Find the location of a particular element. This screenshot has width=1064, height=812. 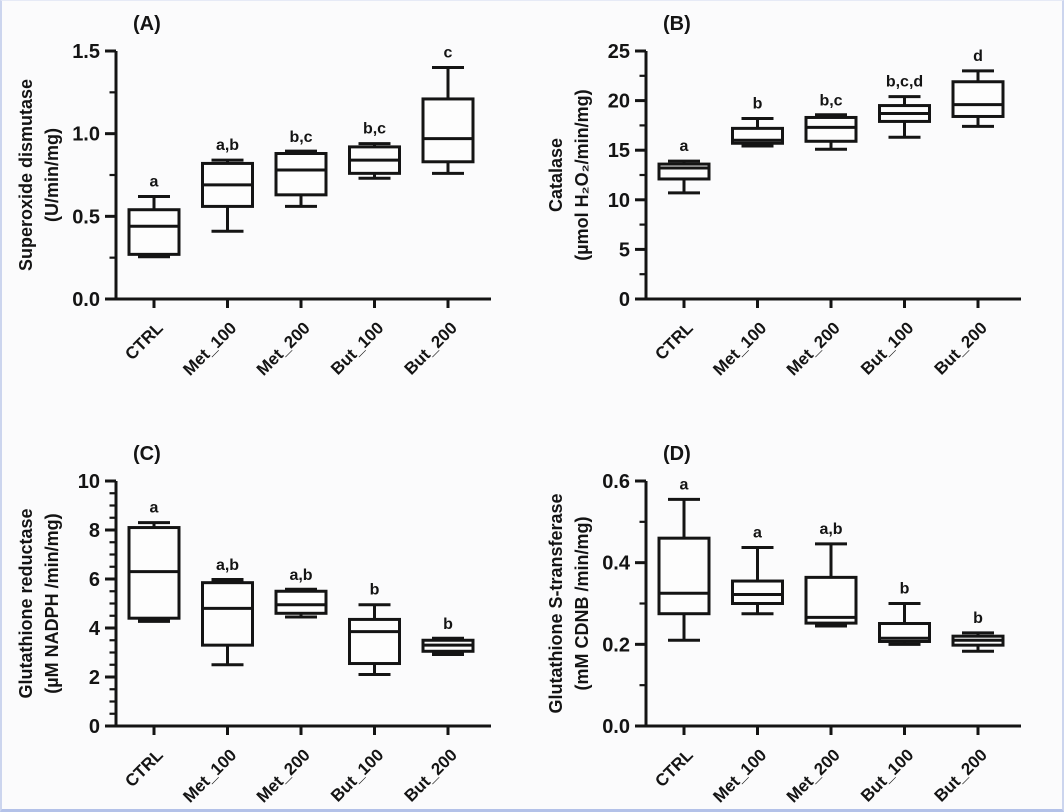

significance-letter: c is located at coordinates (448, 53).